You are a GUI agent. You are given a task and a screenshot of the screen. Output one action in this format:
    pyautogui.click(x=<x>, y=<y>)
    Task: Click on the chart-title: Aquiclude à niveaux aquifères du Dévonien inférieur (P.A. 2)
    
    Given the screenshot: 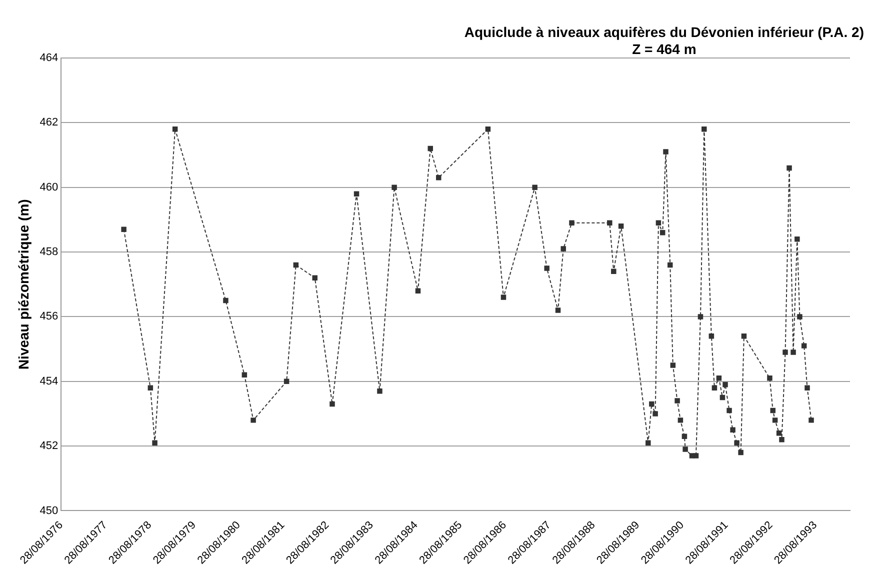 What is the action you would take?
    pyautogui.click(x=664, y=32)
    